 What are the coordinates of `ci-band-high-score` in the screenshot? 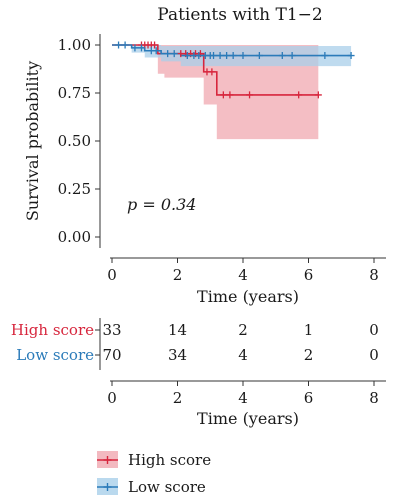 It's located at (215, 92).